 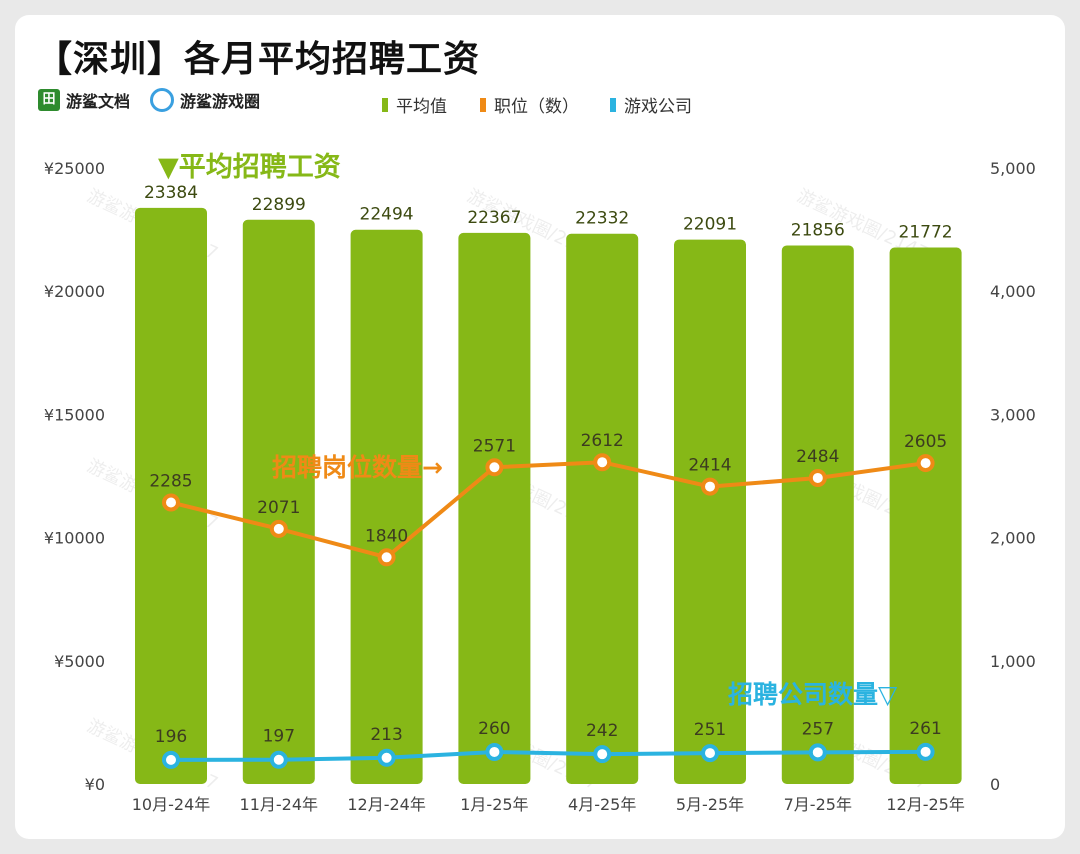 What do you see at coordinates (1013, 538) in the screenshot?
I see `right-axis-tick: 2,000` at bounding box center [1013, 538].